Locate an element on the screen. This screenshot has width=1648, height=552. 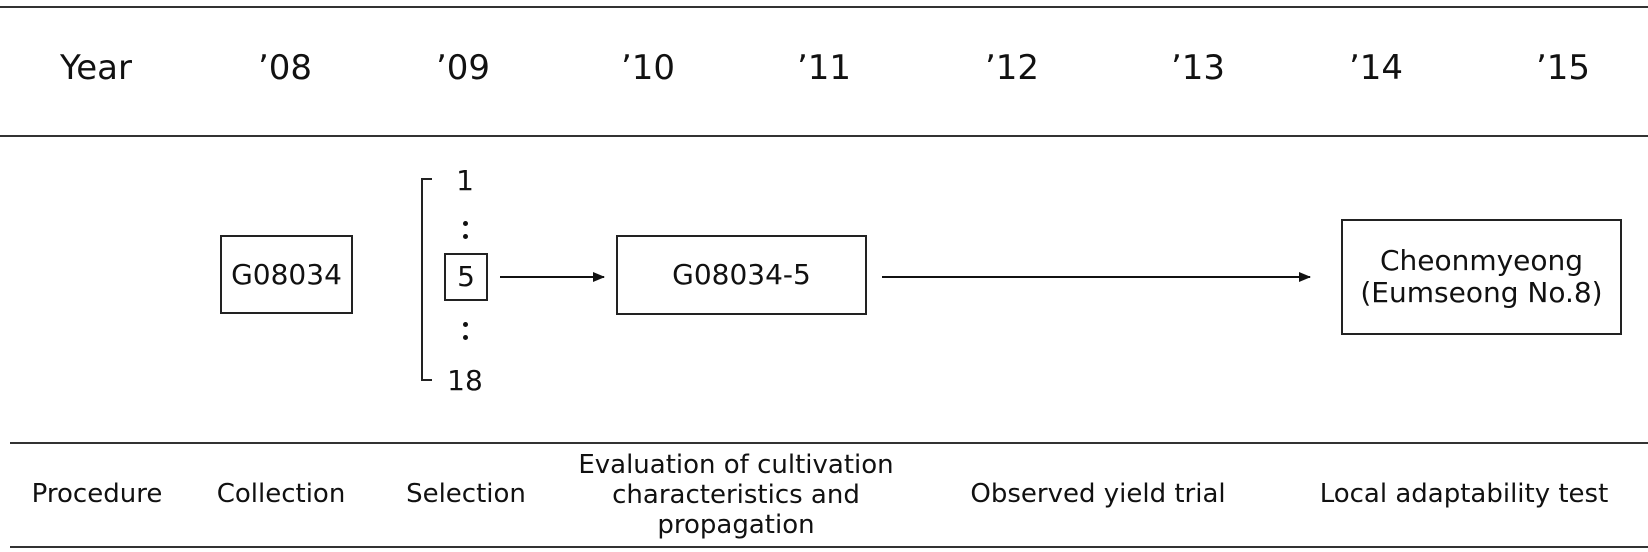
year-08: ’08 is located at coordinates (285, 68).